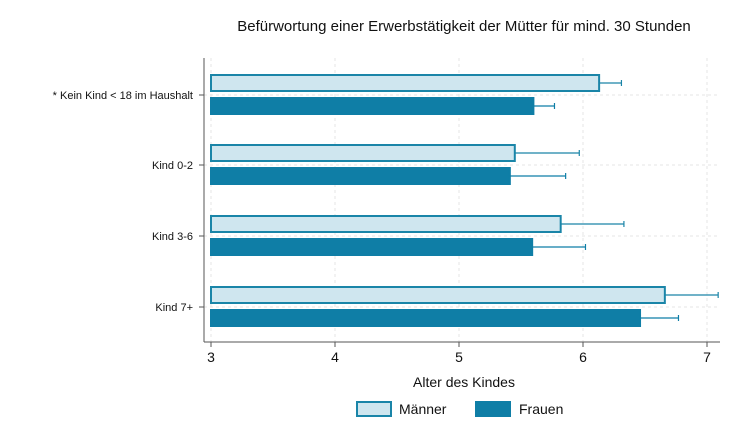  I want to click on y-tick-label-3: Kind 7+, so click(174, 308).